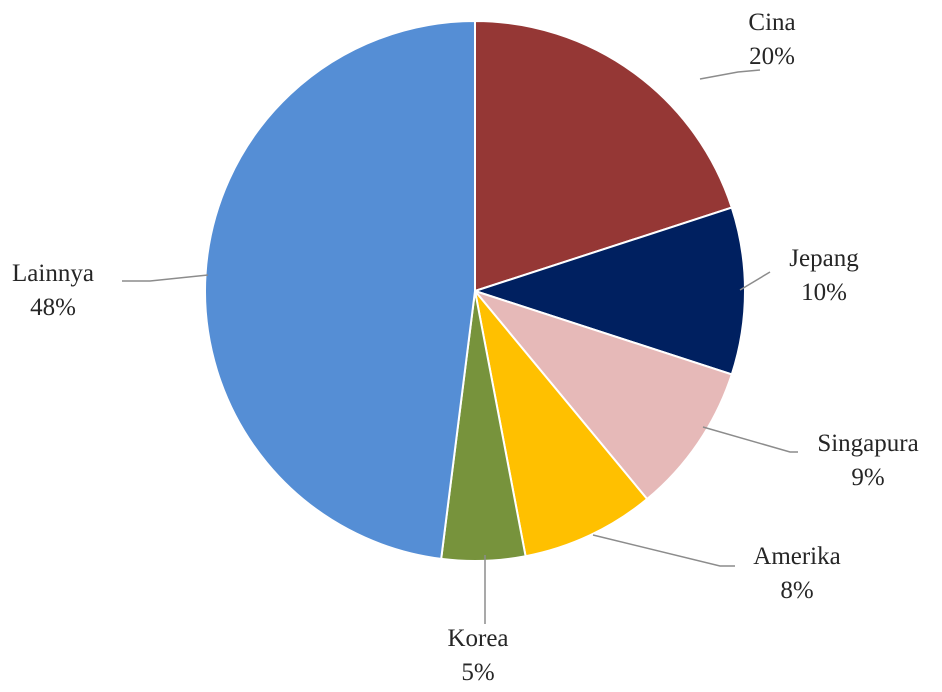 This screenshot has height=692, width=942. What do you see at coordinates (53, 290) in the screenshot?
I see `slice-label-lainnya: Lainnya 48%` at bounding box center [53, 290].